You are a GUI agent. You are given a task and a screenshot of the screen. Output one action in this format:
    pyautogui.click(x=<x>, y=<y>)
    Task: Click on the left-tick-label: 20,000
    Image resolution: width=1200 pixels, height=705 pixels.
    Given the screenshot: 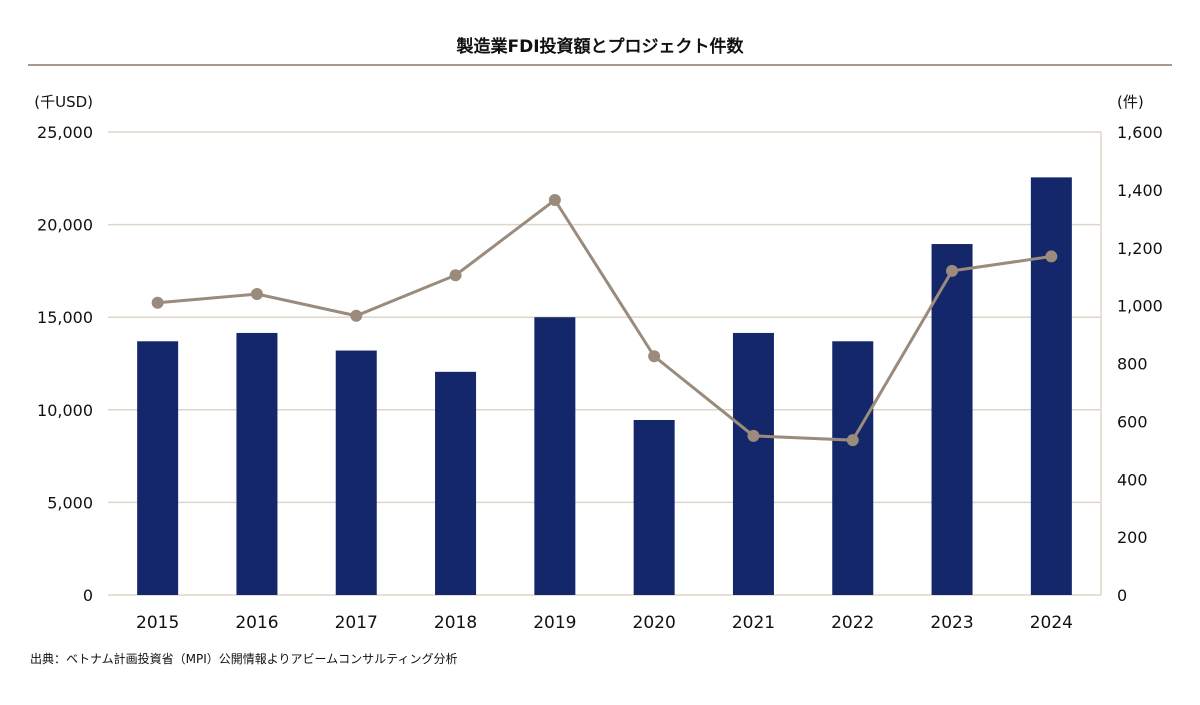 What is the action you would take?
    pyautogui.click(x=65, y=225)
    